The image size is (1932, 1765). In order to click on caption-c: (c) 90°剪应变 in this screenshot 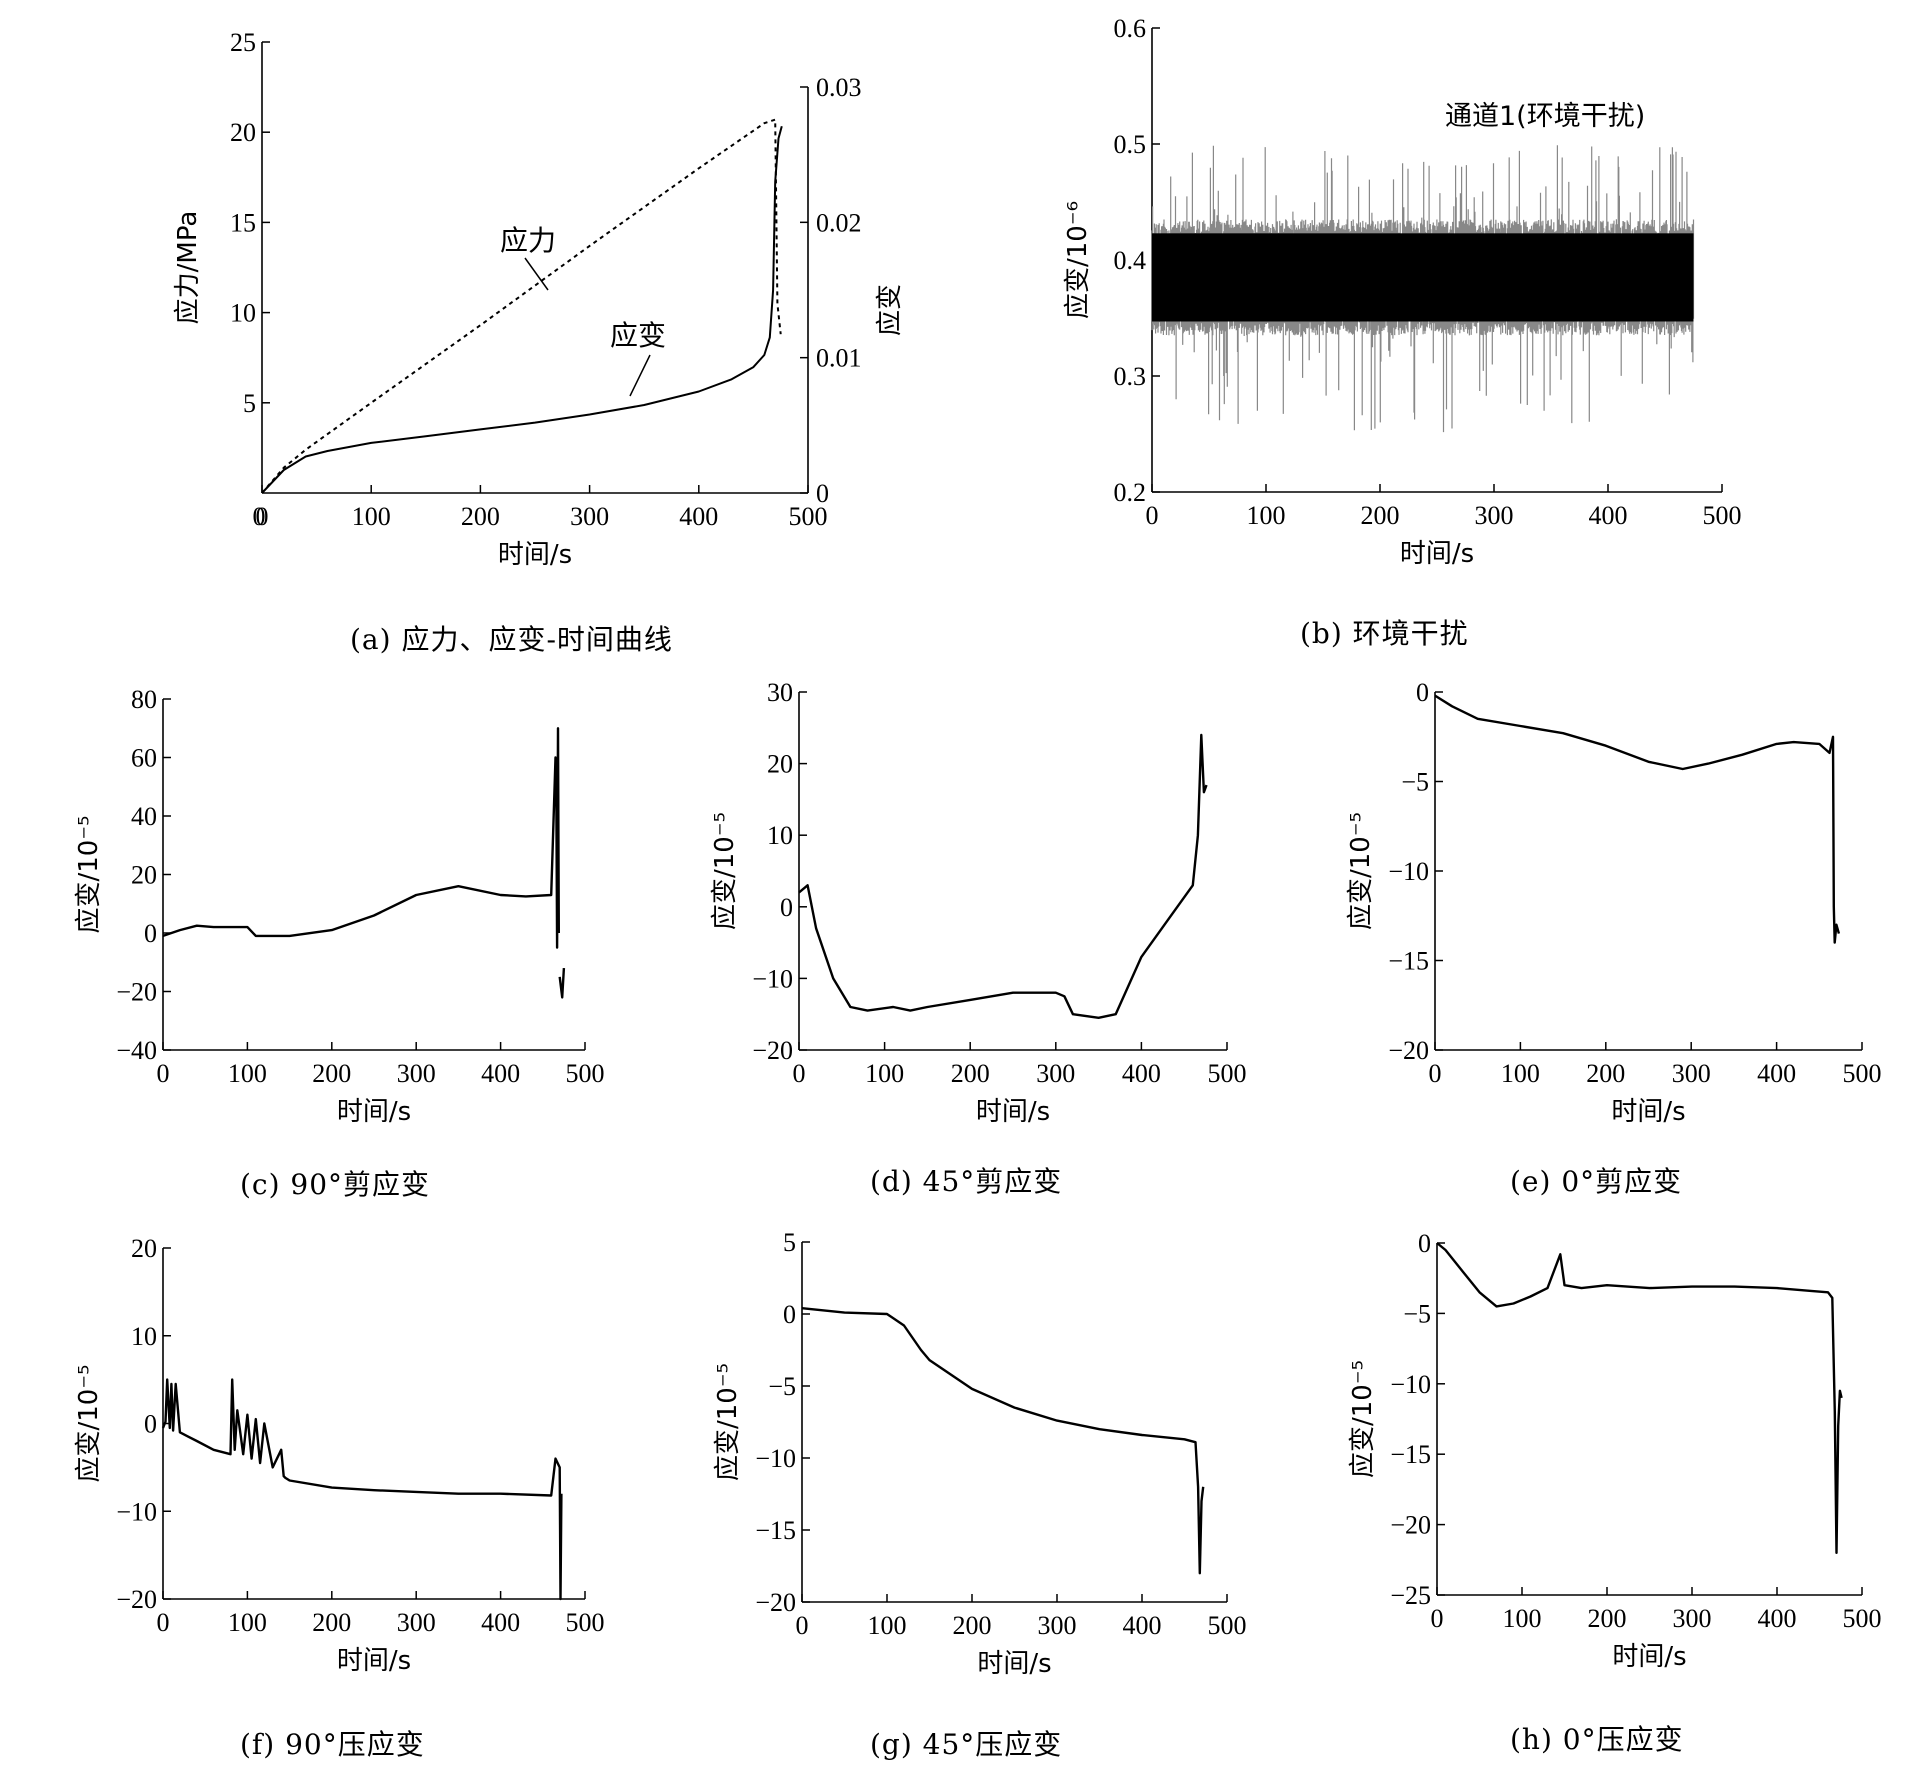, I will do `click(335, 1184)`.